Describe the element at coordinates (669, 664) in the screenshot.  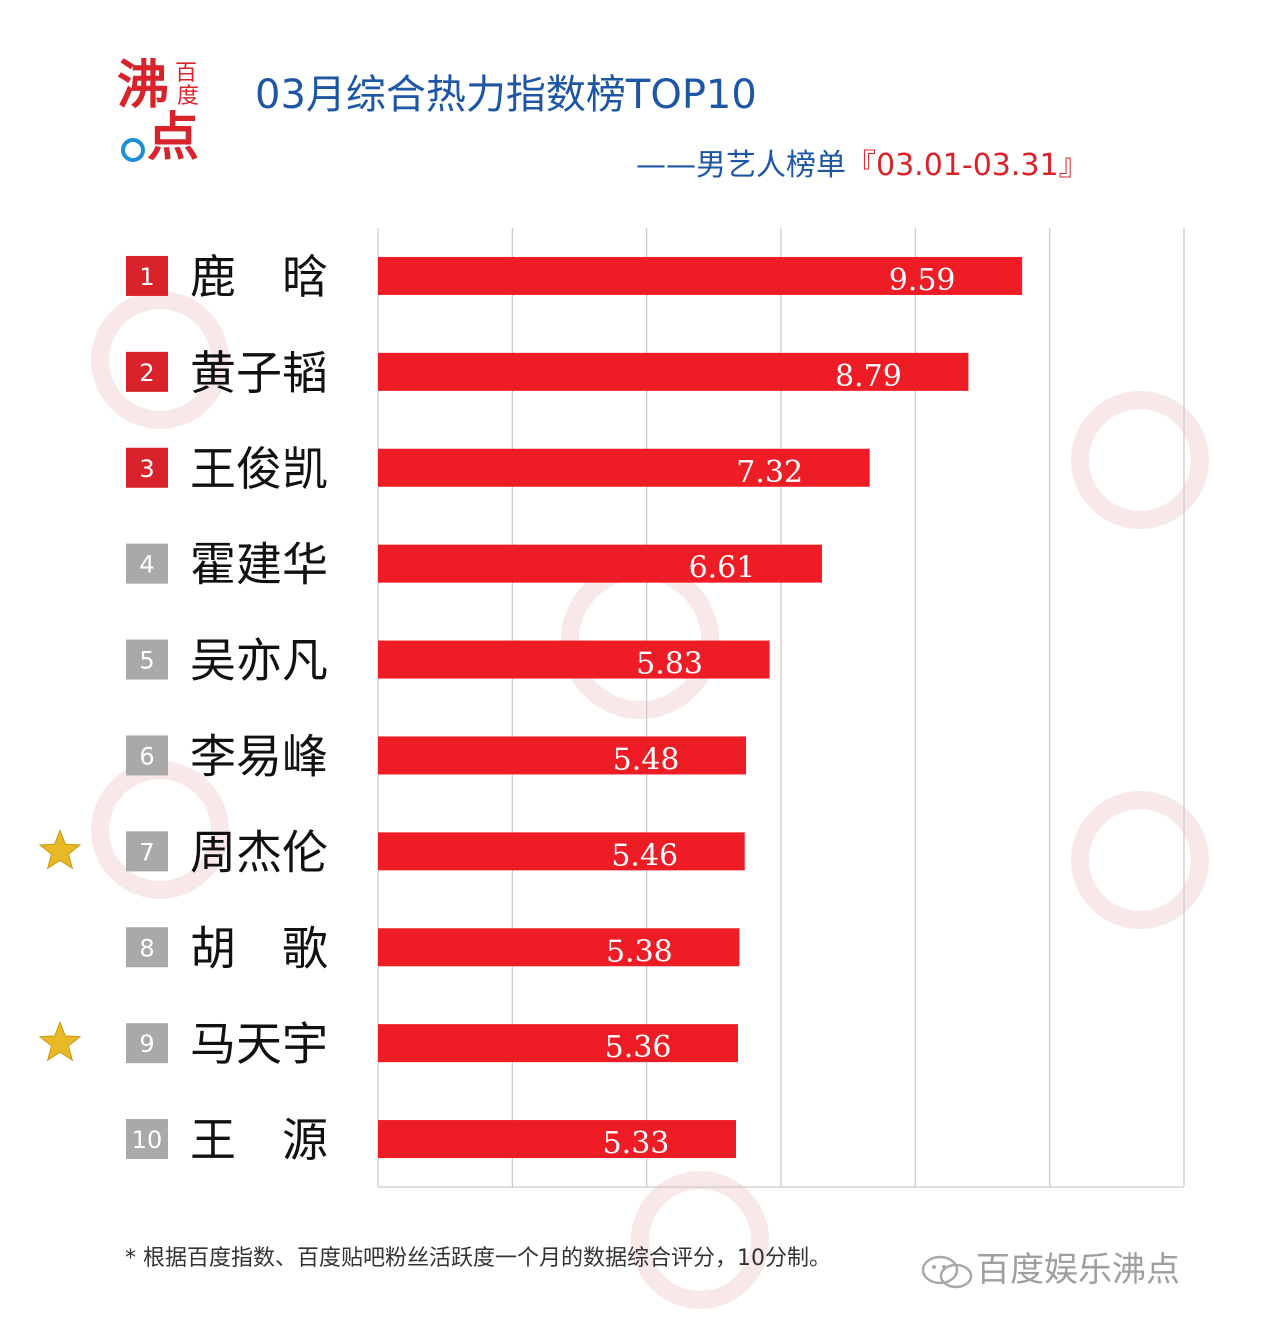
I see `value-label: 5.83` at that location.